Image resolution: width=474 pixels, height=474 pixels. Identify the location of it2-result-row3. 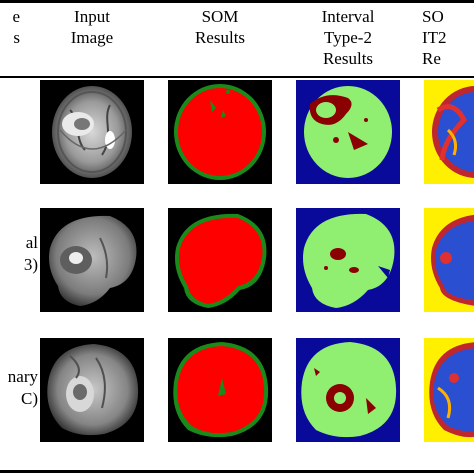
(348, 390).